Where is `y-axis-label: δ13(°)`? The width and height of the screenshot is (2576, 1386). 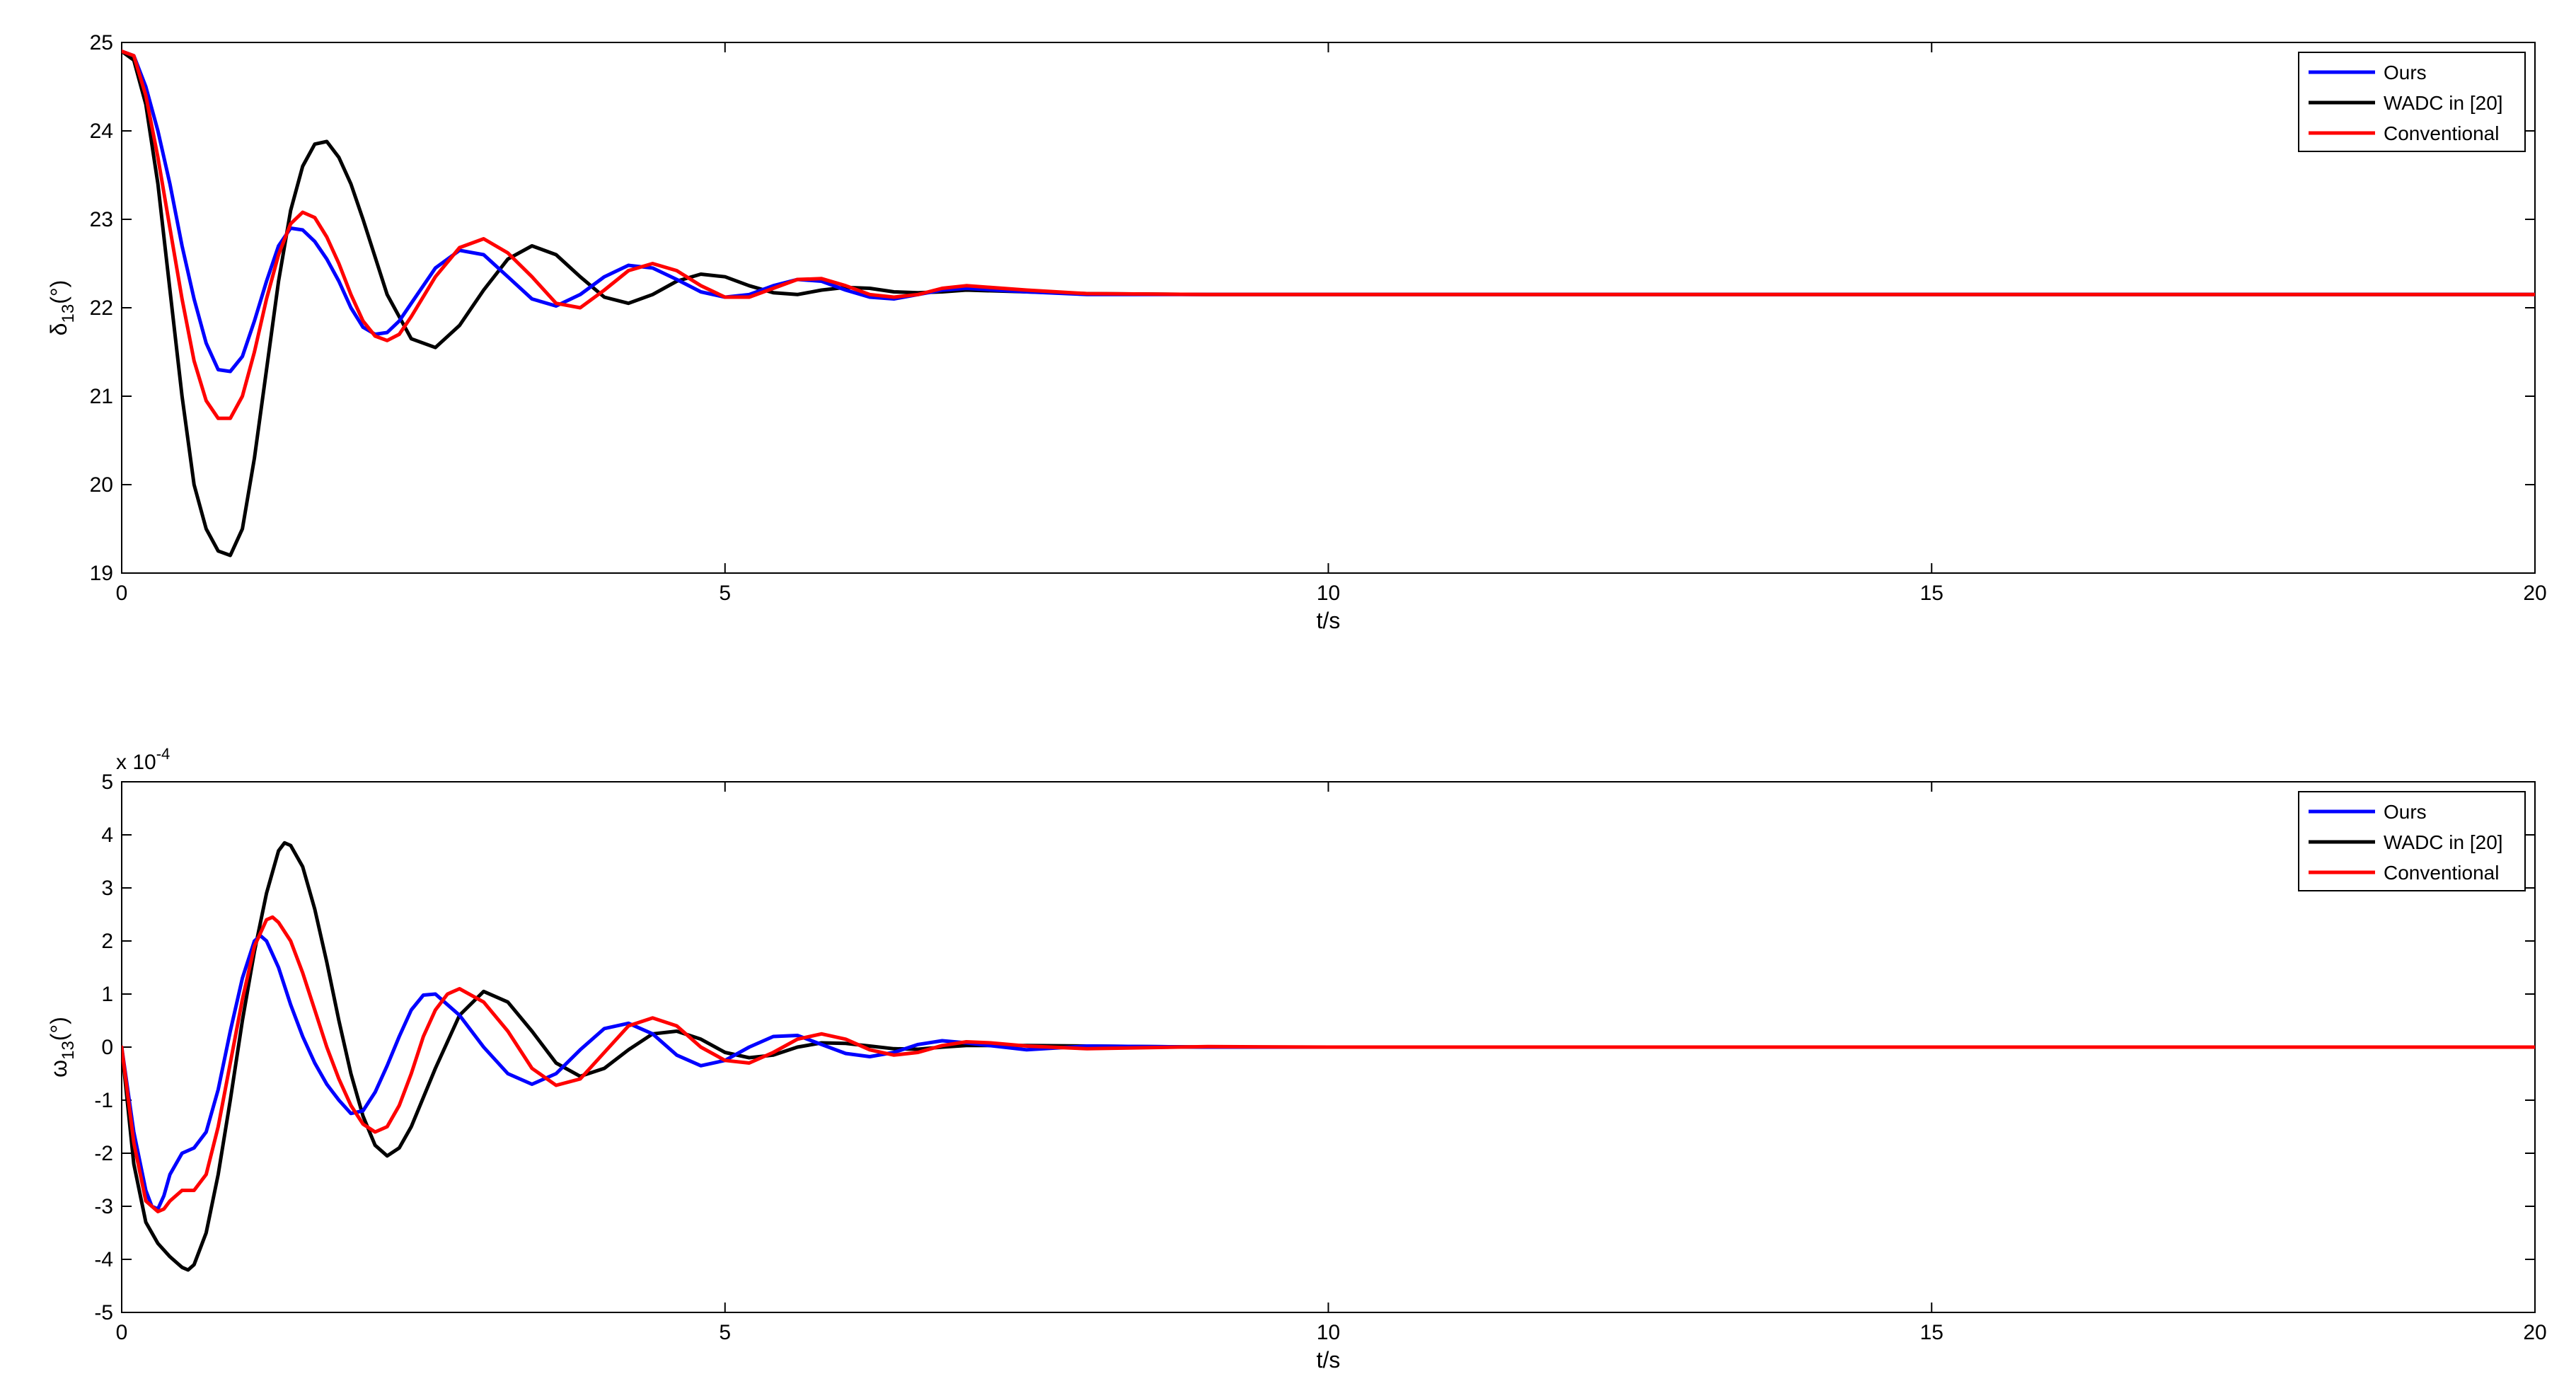 y-axis-label: δ13(°) is located at coordinates (62, 308).